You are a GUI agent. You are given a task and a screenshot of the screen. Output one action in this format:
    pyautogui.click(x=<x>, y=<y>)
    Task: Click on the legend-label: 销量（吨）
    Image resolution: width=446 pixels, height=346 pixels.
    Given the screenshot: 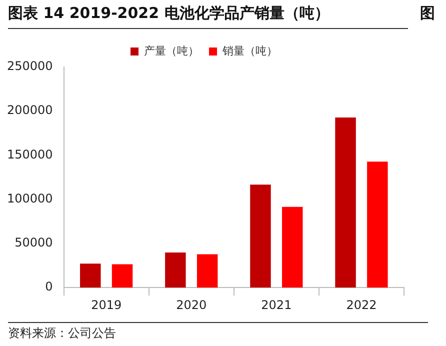 What is the action you would take?
    pyautogui.click(x=250, y=51)
    